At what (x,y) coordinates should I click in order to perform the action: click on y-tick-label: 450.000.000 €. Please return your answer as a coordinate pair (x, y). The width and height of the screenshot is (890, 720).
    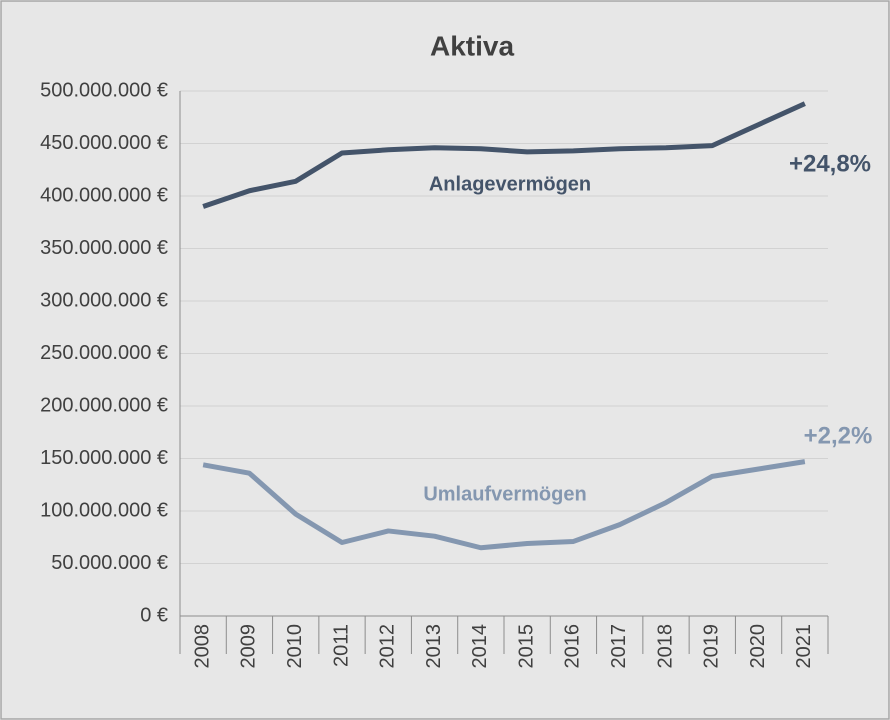
    Looking at the image, I should click on (104, 143).